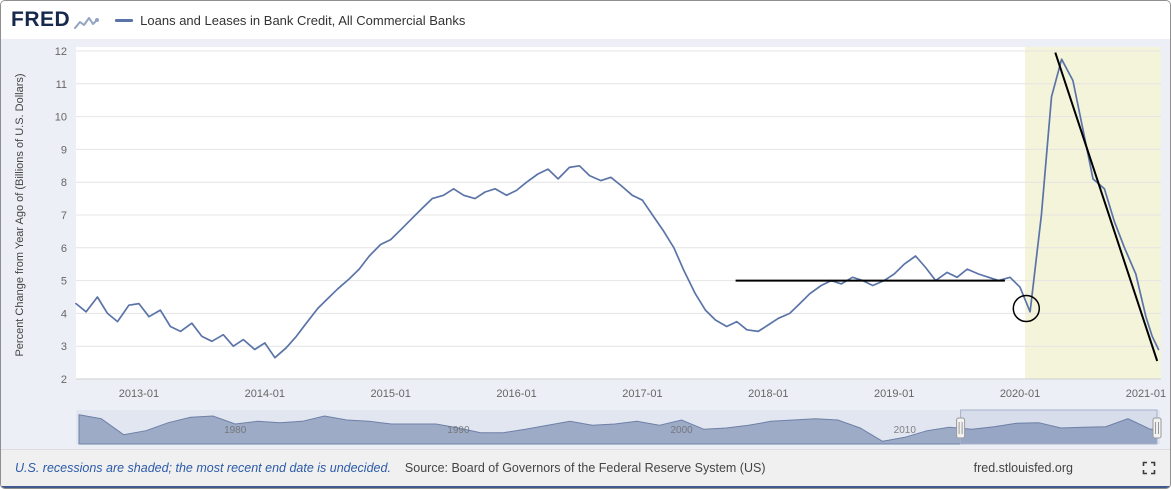 The image size is (1171, 489). Describe the element at coordinates (681, 430) in the screenshot. I see `minimap-decade-label: 2000` at that location.